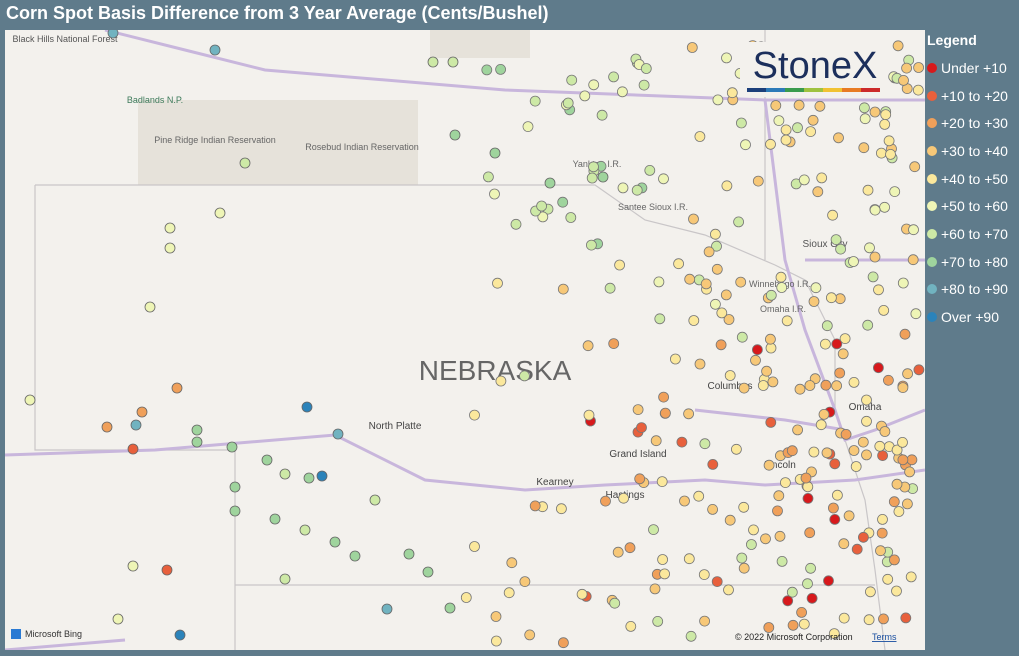 Image resolution: width=1019 pixels, height=656 pixels. Describe the element at coordinates (554, 482) in the screenshot. I see `place-label: Kearney` at that location.